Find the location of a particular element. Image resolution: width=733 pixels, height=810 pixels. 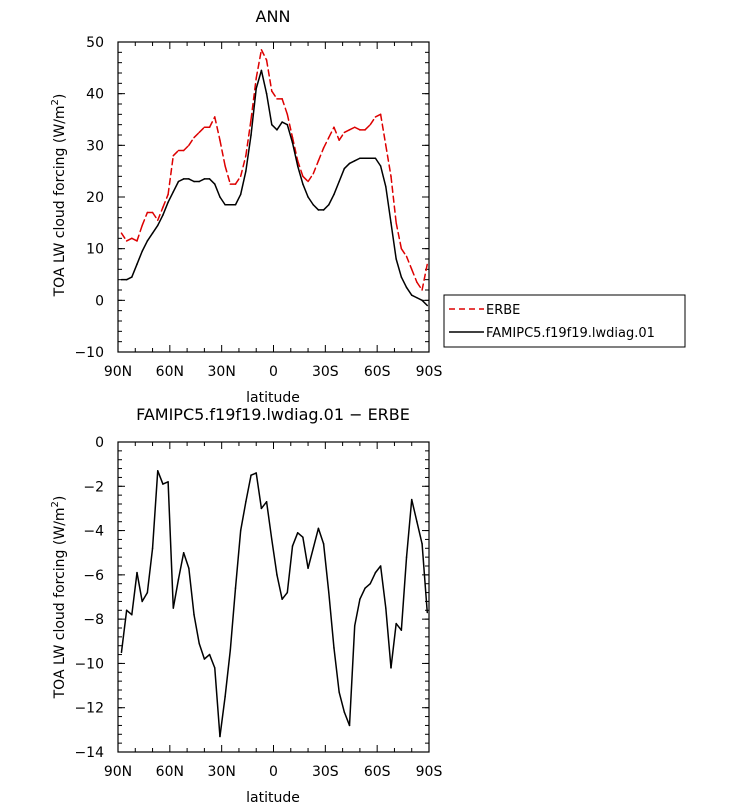

top-panel-series is located at coordinates (274, 178).